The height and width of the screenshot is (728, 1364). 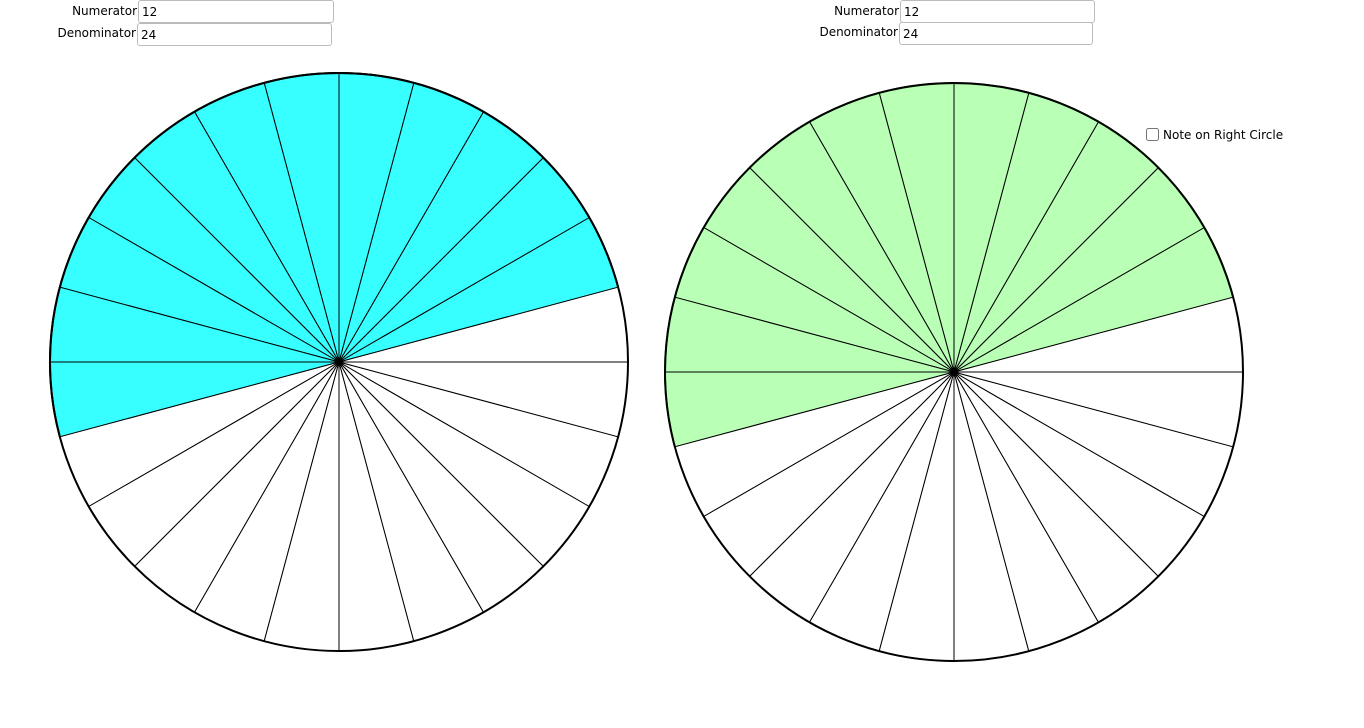 I want to click on checkbox-label: Note on Right Circle, so click(x=1223, y=135).